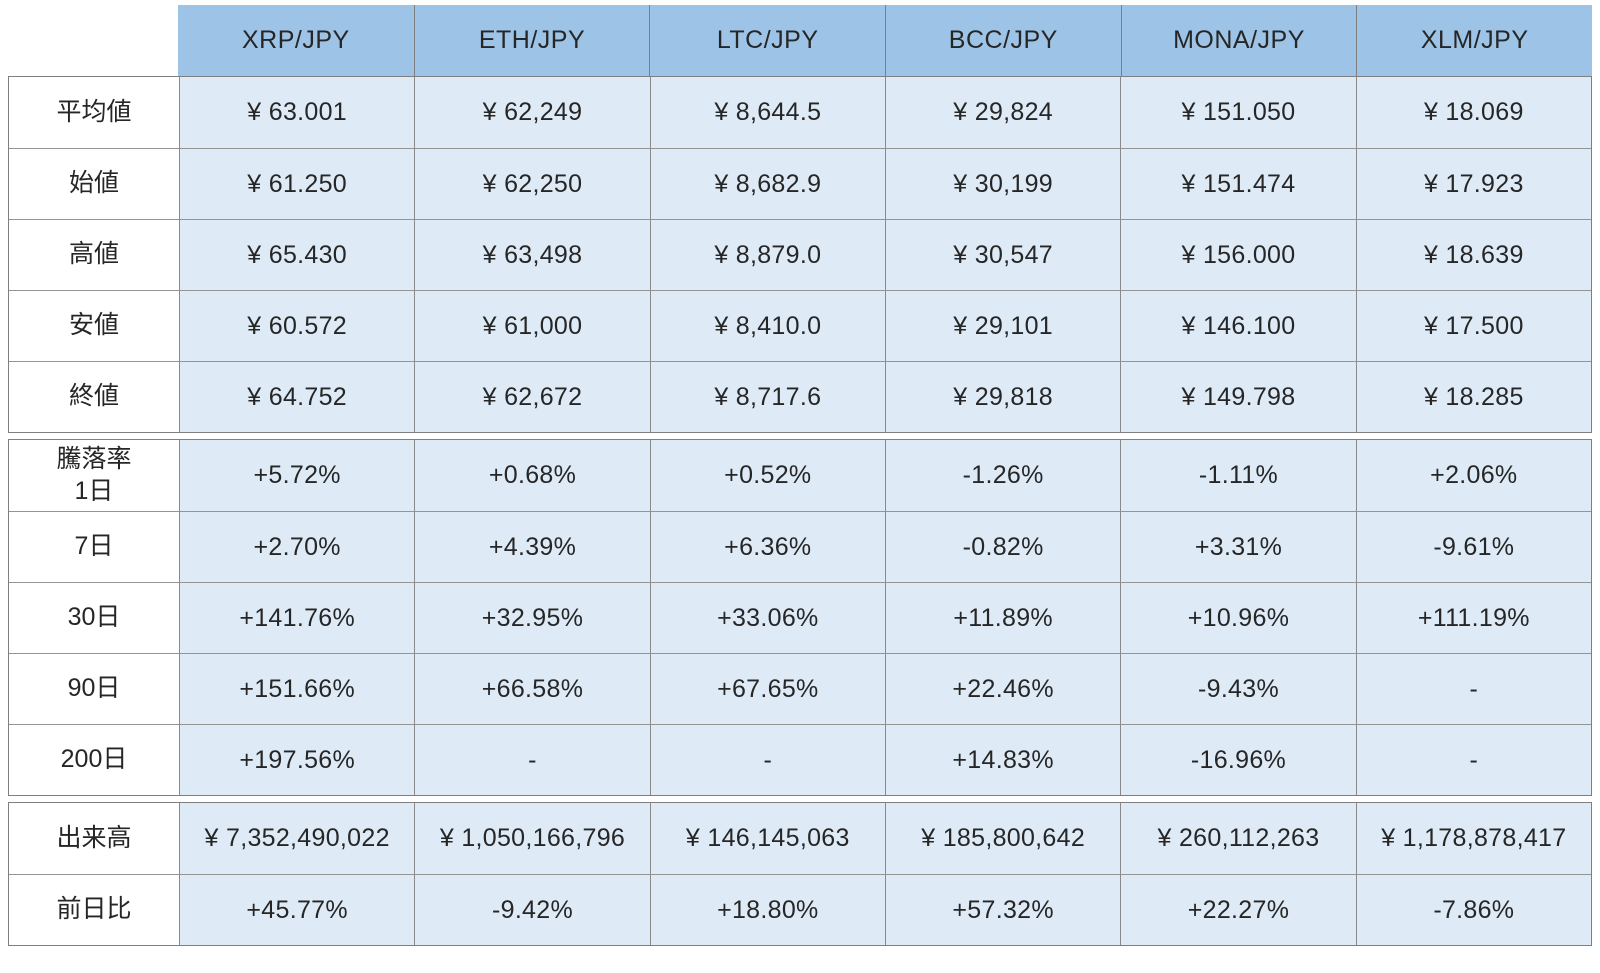 This screenshot has height=973, width=1600. Describe the element at coordinates (1238, 617) in the screenshot. I see `cell-value: +10.96%` at that location.